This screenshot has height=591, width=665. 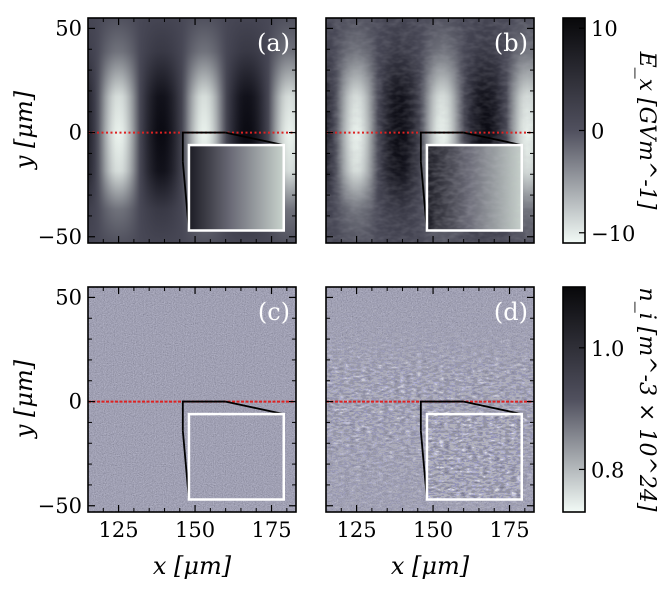 I want to click on heatmap-image, so click(x=192, y=130).